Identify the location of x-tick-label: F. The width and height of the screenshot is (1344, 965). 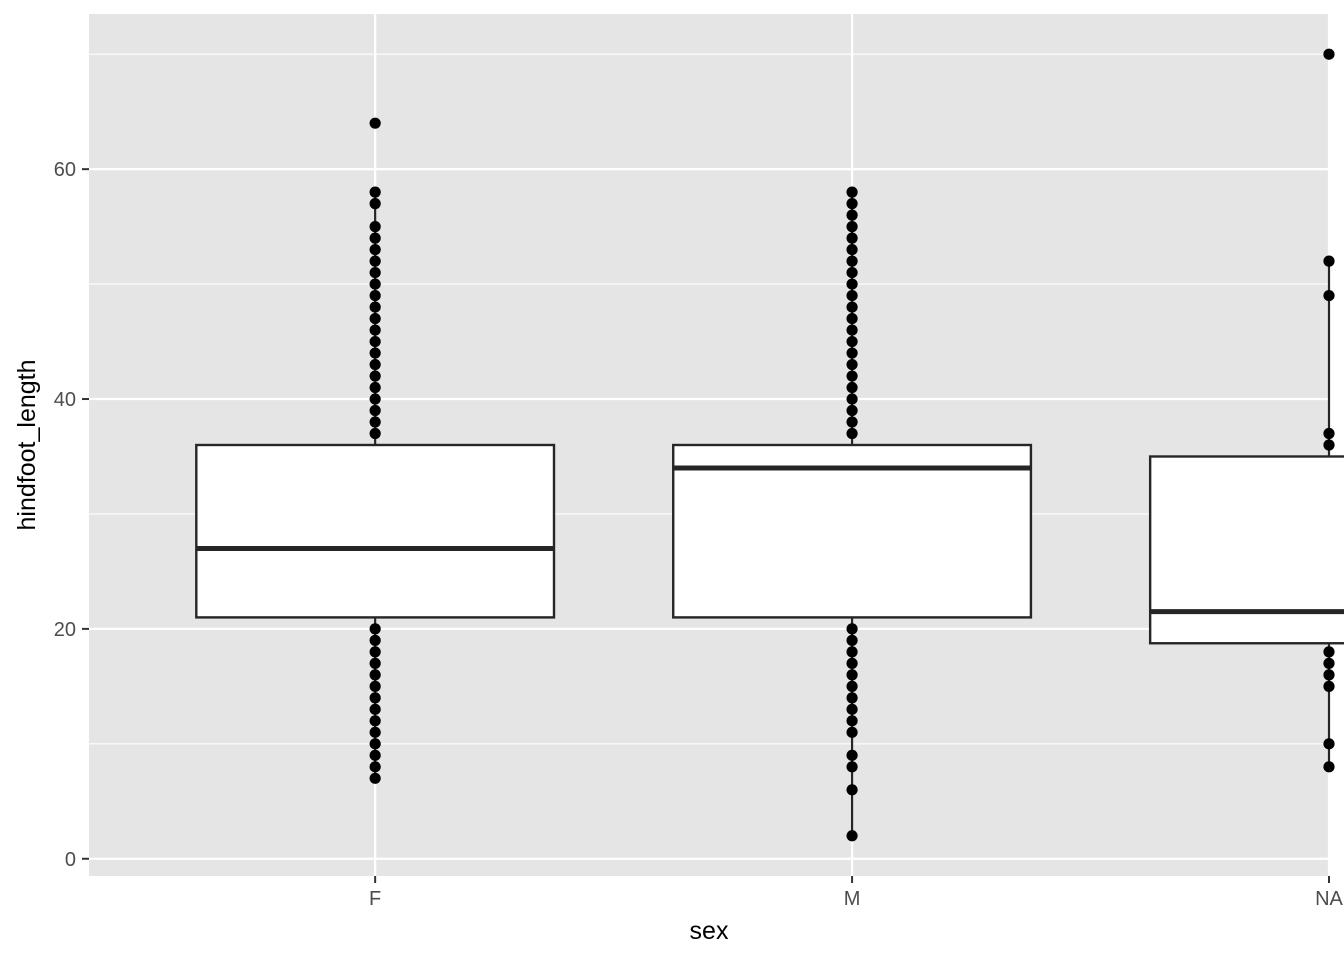
(375, 899).